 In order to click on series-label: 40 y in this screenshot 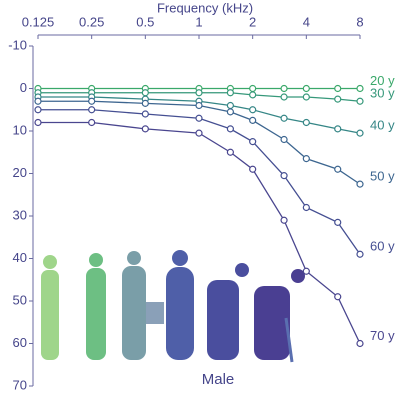, I will do `click(382, 125)`.